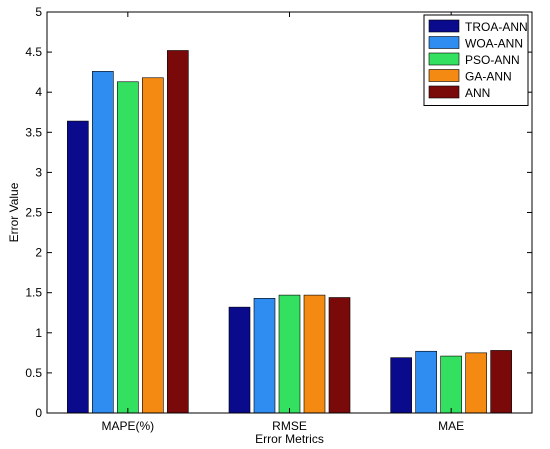 The width and height of the screenshot is (550, 449). What do you see at coordinates (496, 27) in the screenshot?
I see `legend-label: TROA-ANN` at bounding box center [496, 27].